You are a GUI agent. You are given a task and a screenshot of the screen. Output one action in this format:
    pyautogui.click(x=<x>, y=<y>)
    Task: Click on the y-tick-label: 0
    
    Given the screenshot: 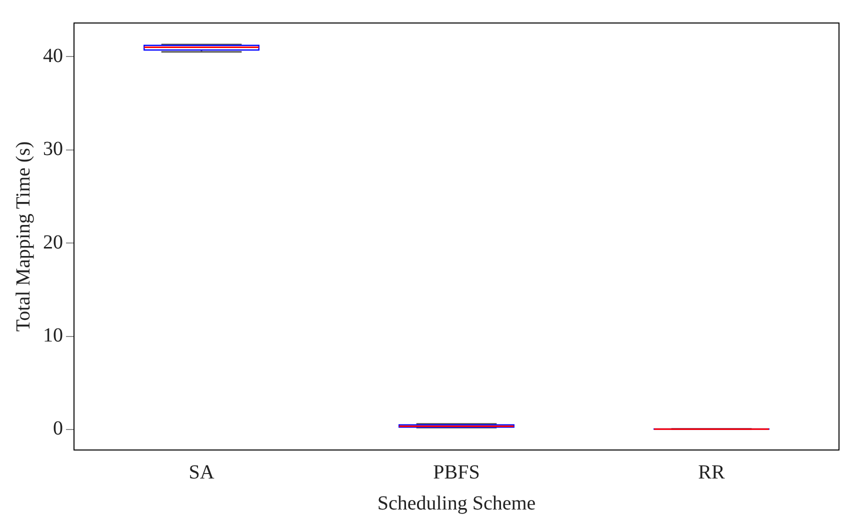 What is the action you would take?
    pyautogui.click(x=58, y=429)
    